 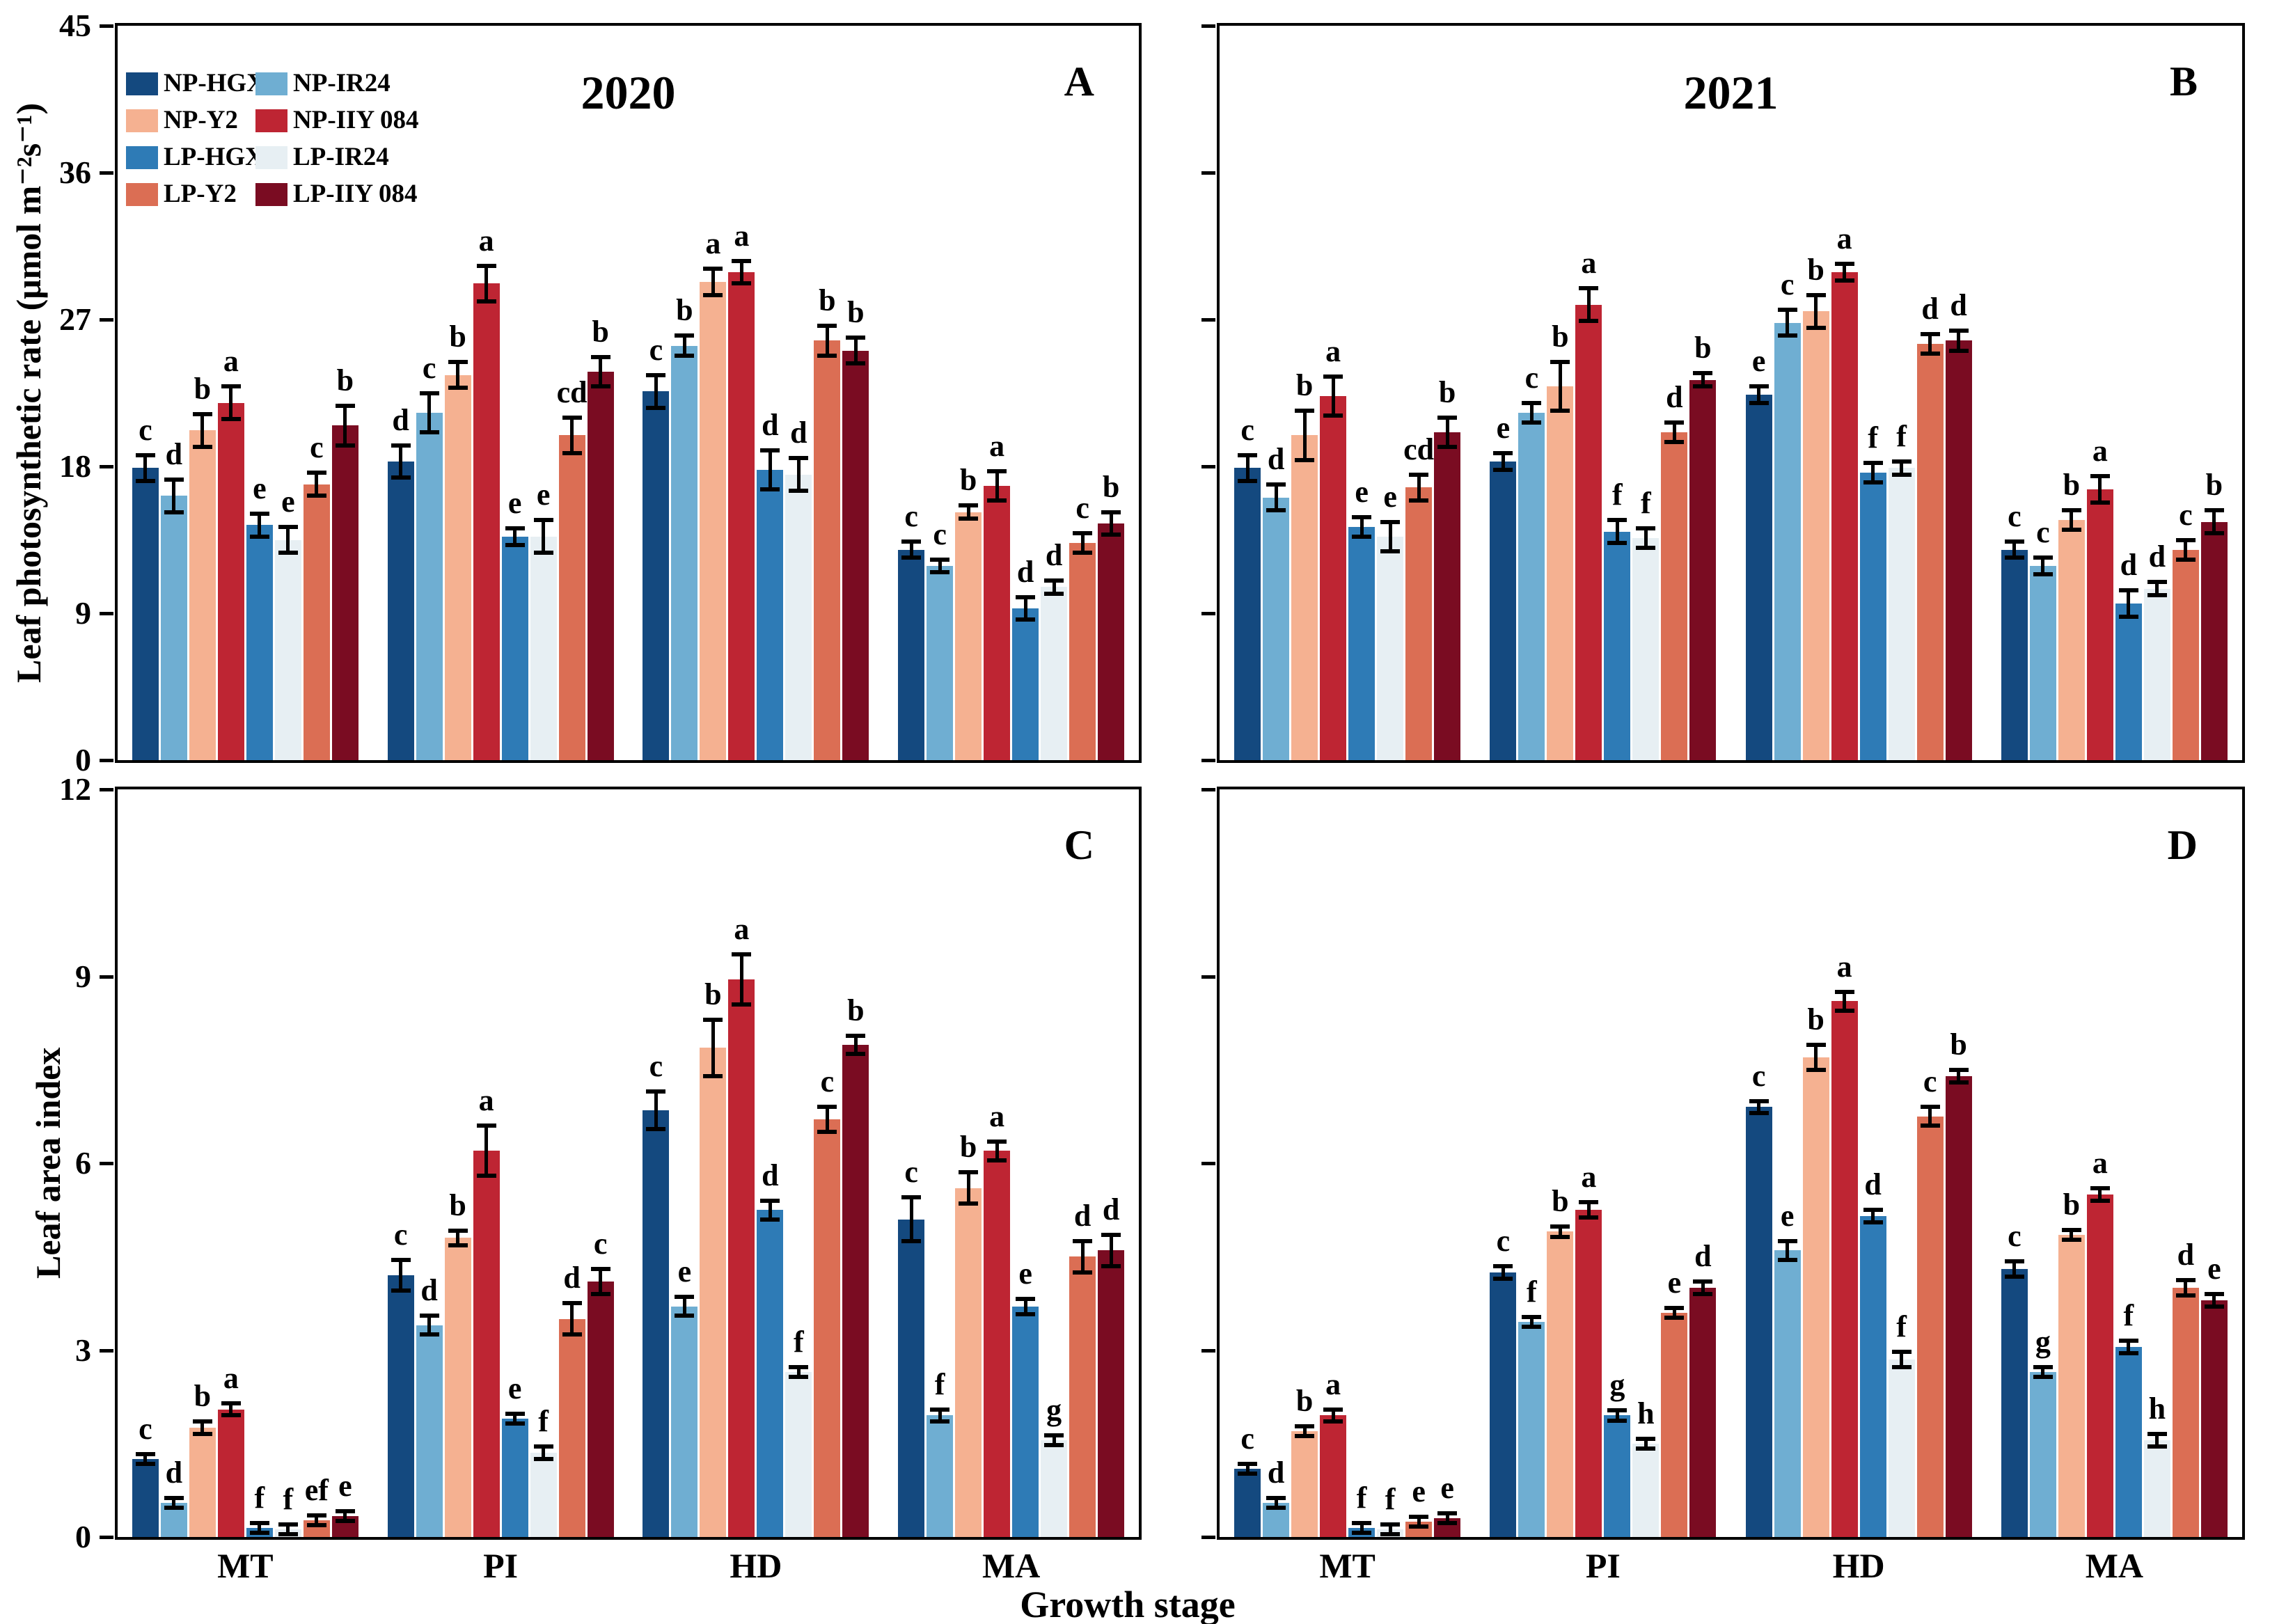 What do you see at coordinates (514, 1477) in the screenshot?
I see `bar-LP-HGX-PI` at bounding box center [514, 1477].